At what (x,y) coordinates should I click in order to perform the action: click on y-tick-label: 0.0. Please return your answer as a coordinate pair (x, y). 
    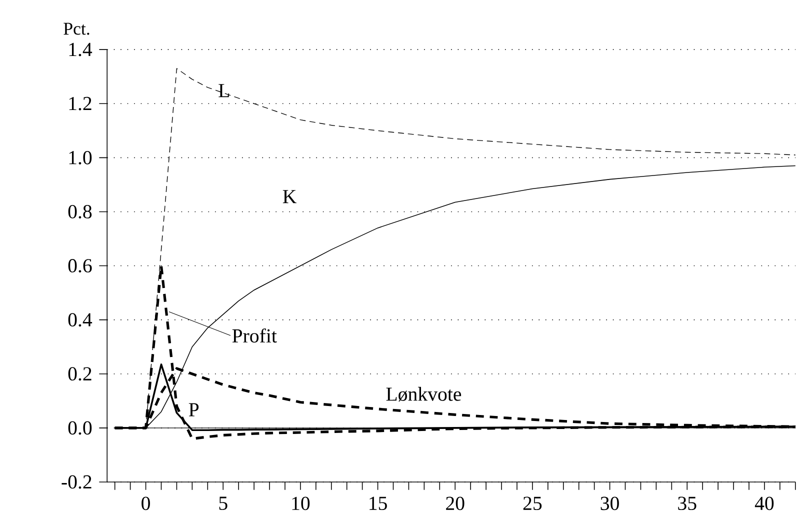
    Looking at the image, I should click on (80, 428).